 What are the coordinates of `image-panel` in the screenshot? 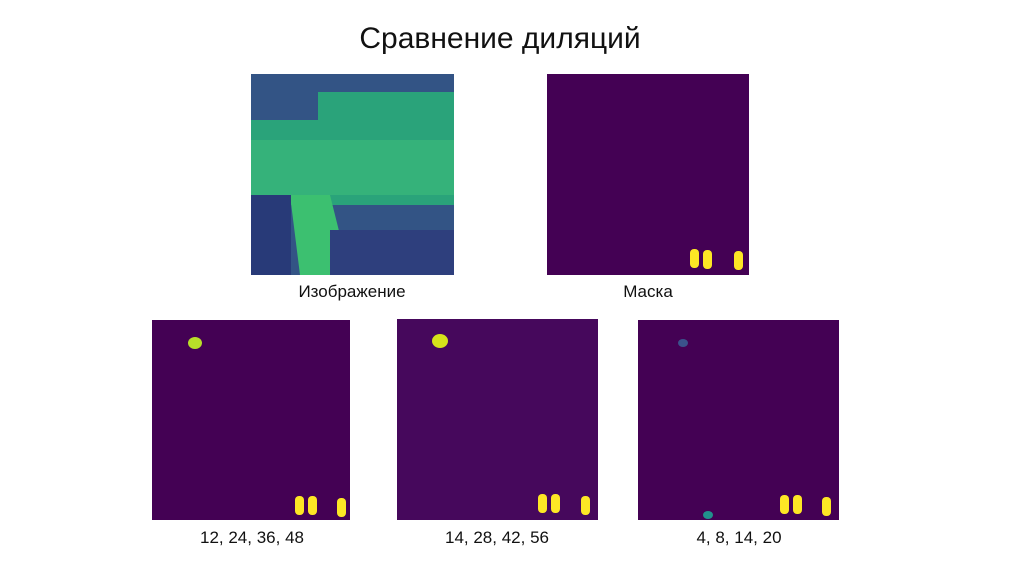 It's located at (352, 174).